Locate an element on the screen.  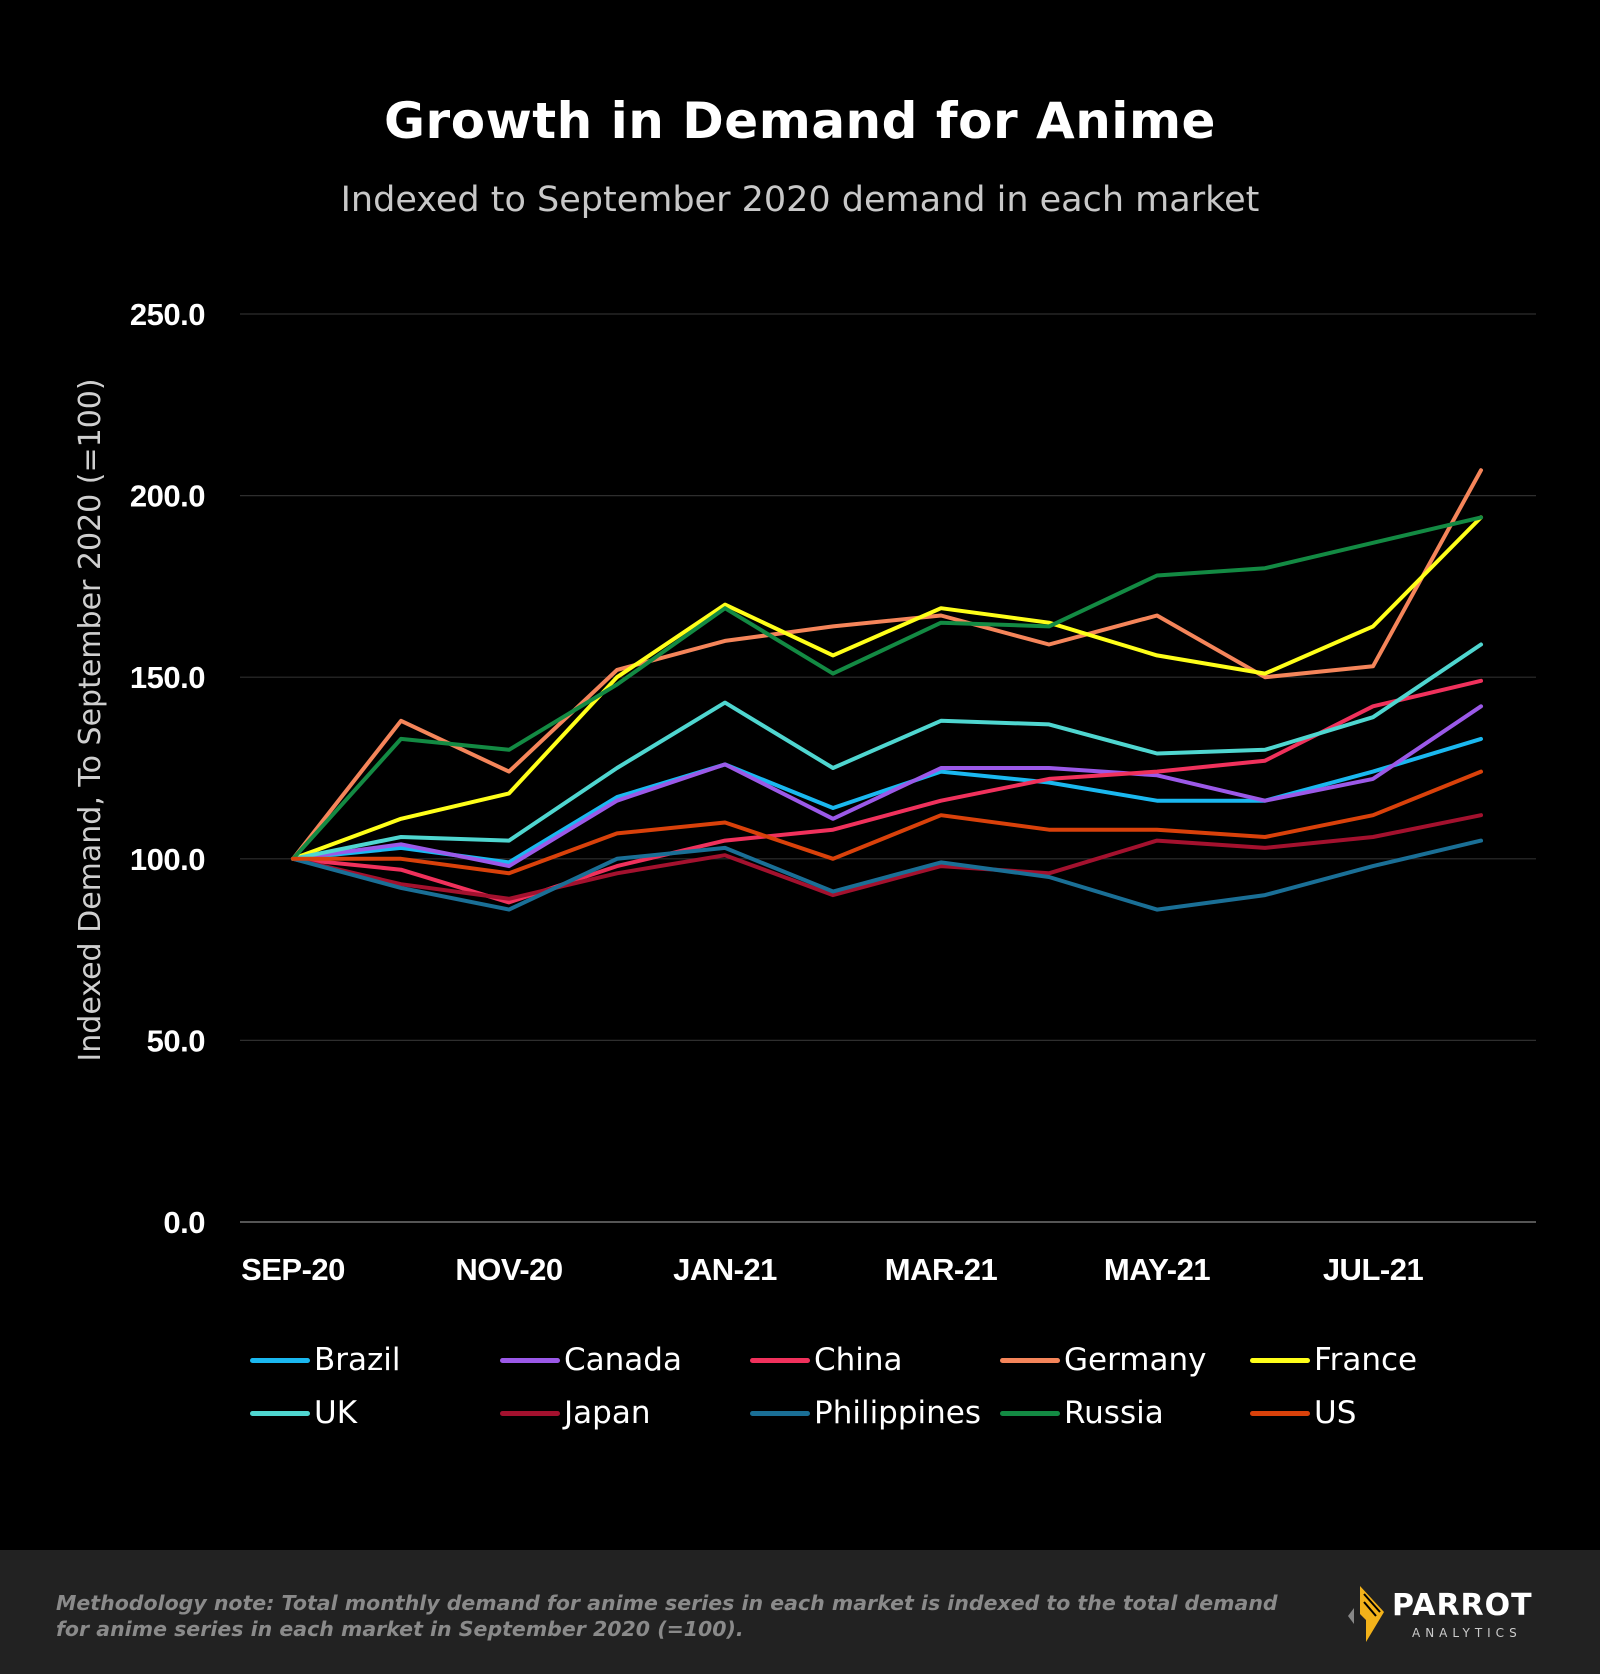
x-tick-label: MAR-21 is located at coordinates (941, 1269).